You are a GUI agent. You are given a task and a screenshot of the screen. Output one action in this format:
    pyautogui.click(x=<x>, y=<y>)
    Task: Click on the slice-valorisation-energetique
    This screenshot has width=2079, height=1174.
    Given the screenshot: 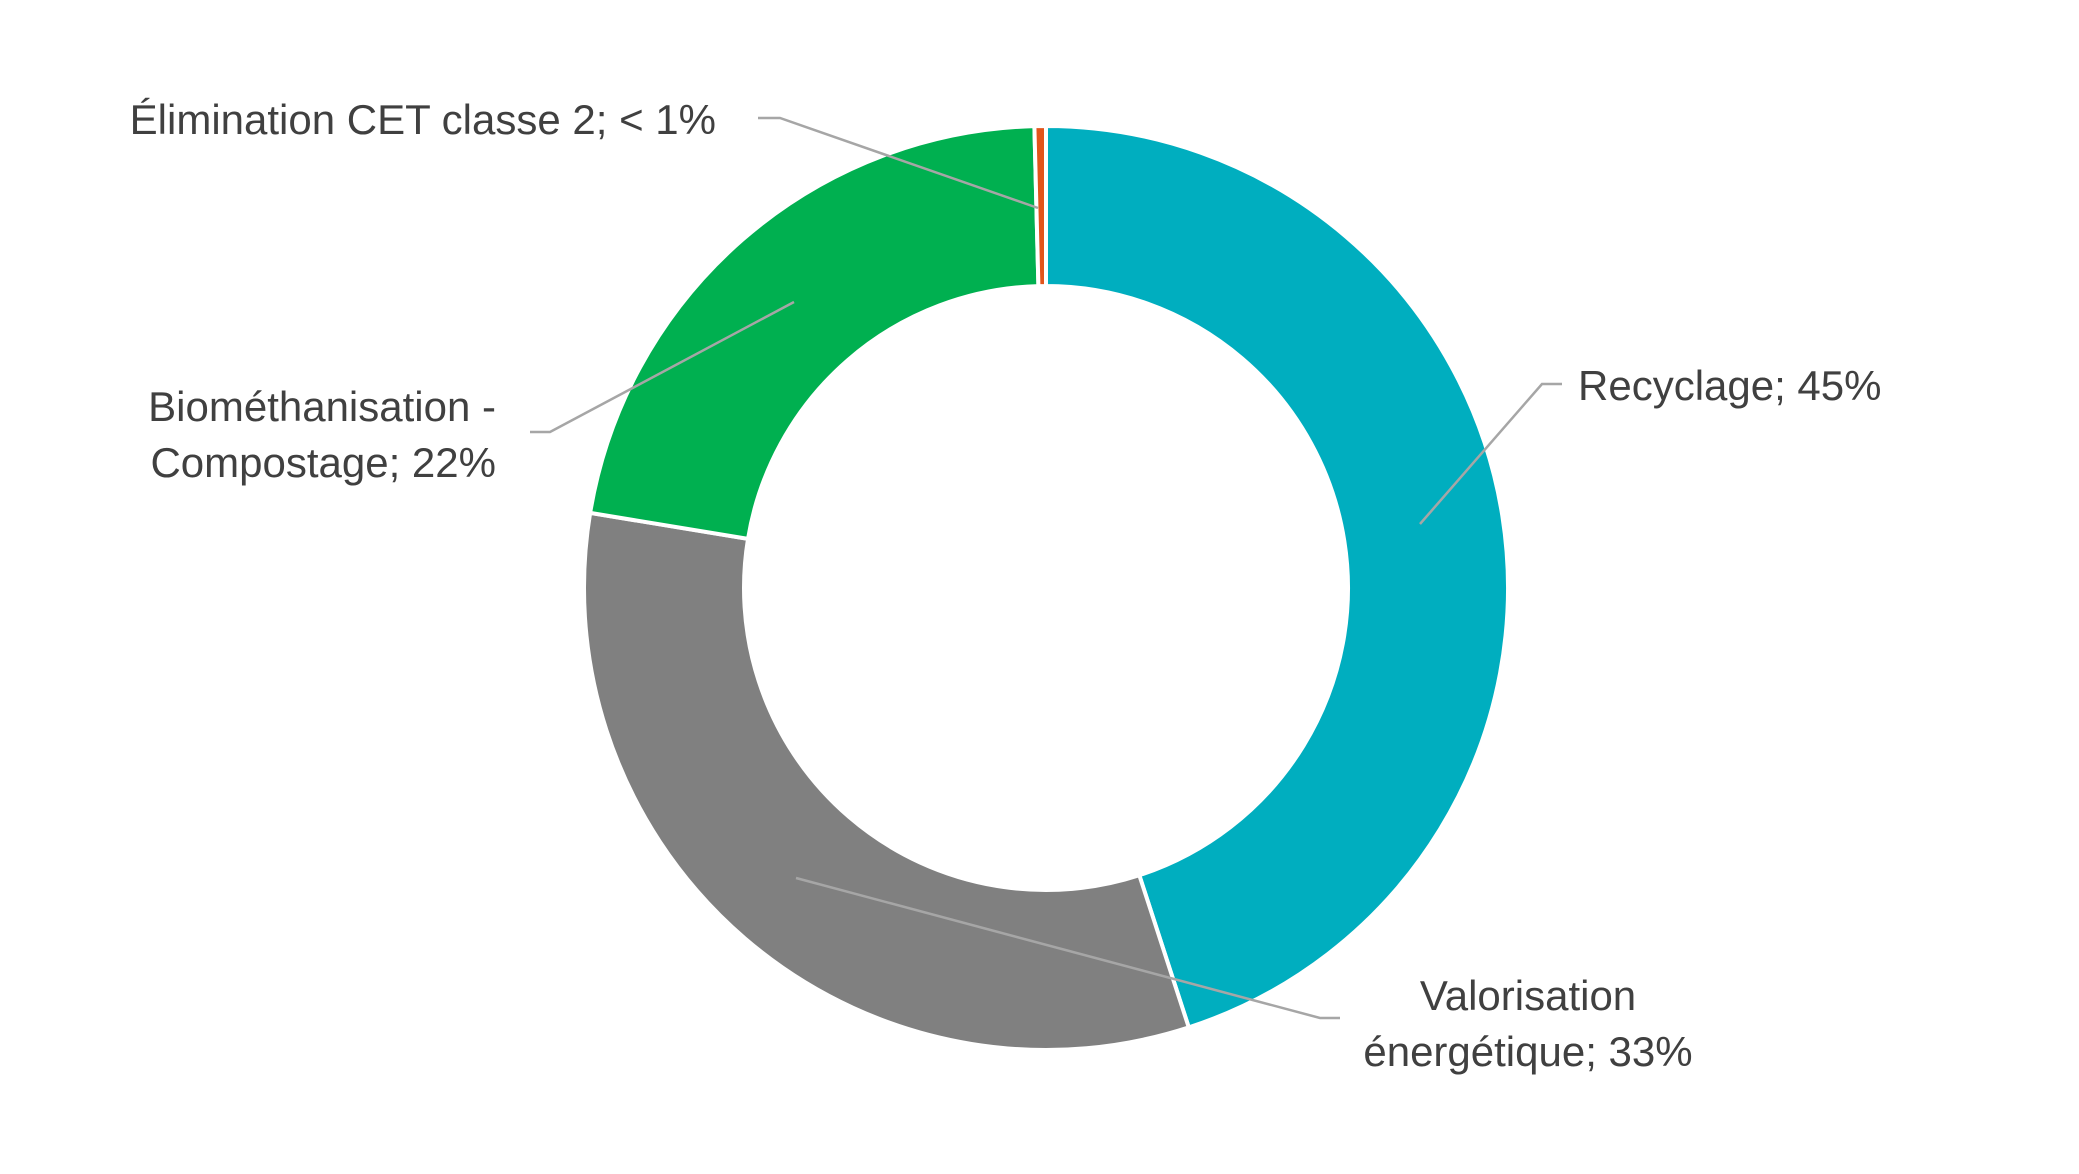 What is the action you would take?
    pyautogui.click(x=887, y=781)
    